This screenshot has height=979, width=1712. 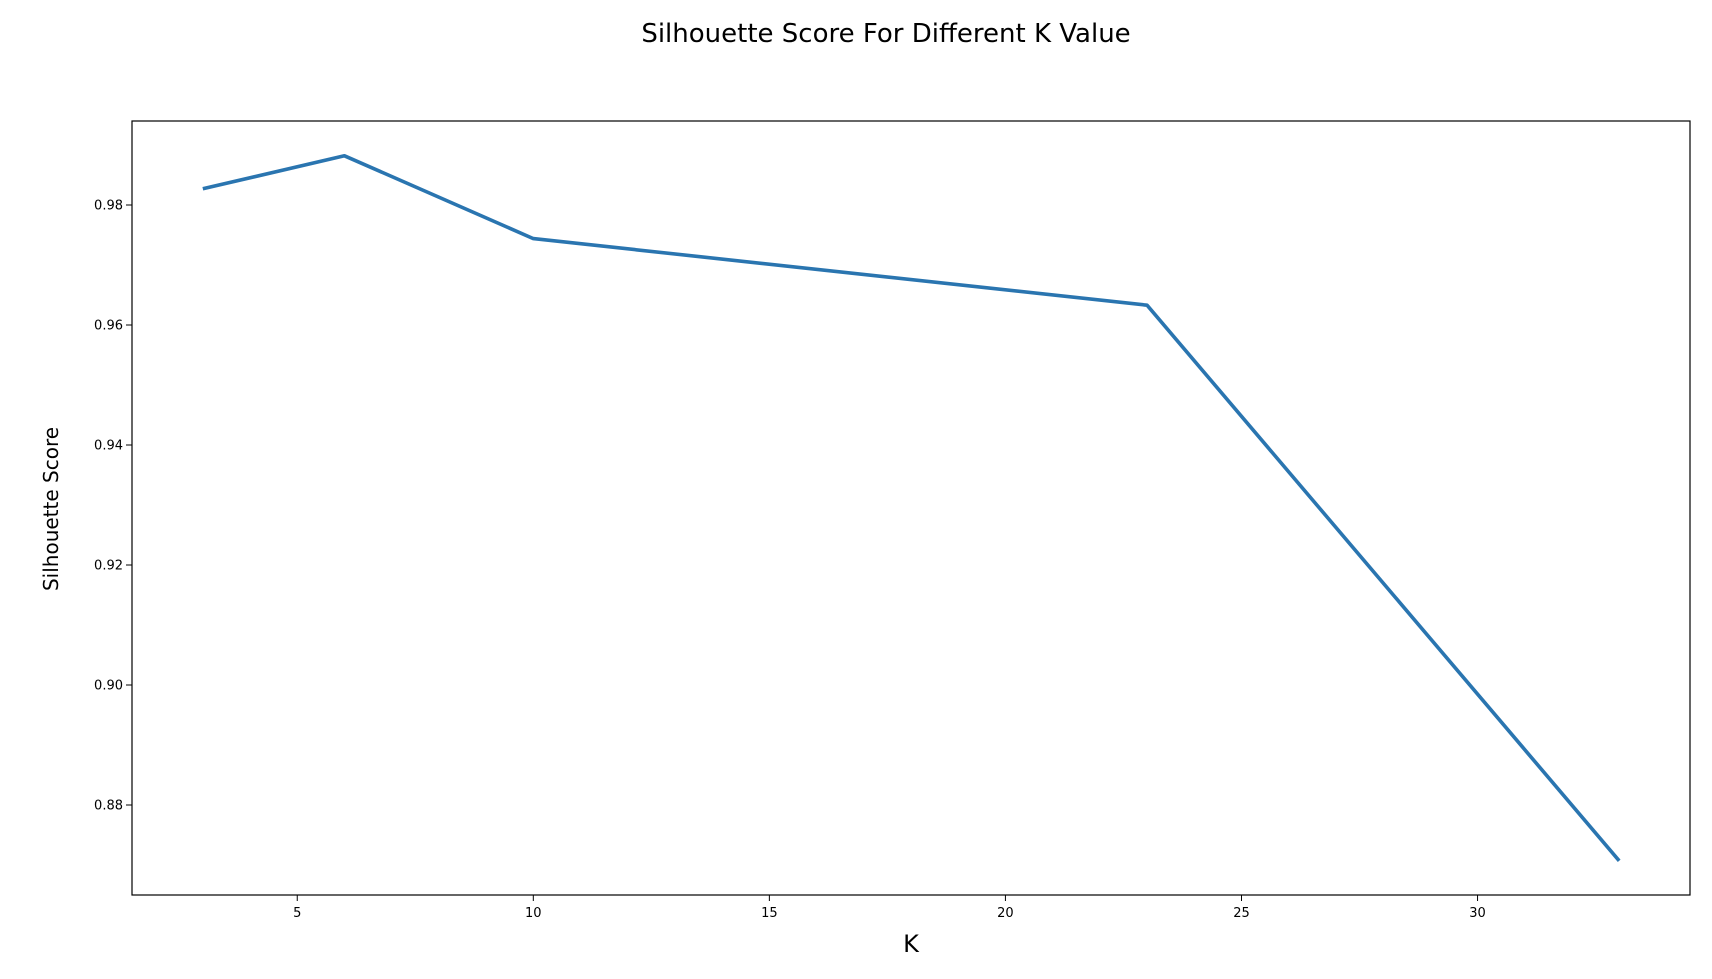 I want to click on y-tick-label: 0.90, so click(x=108, y=686).